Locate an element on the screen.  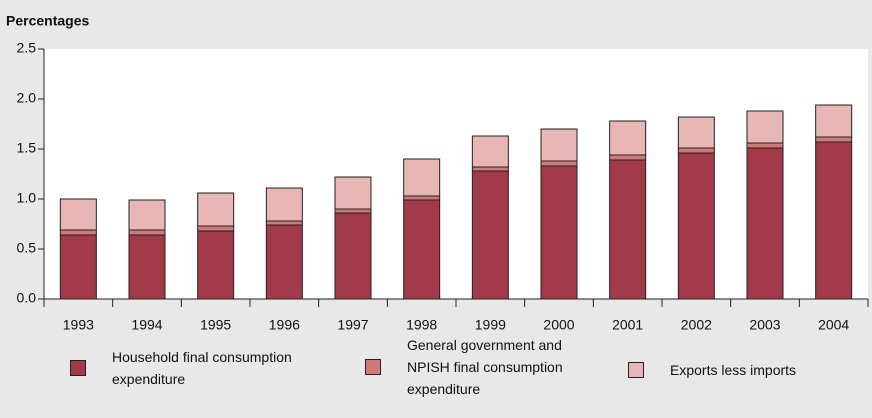
x-tick-label: 2000 is located at coordinates (558, 325).